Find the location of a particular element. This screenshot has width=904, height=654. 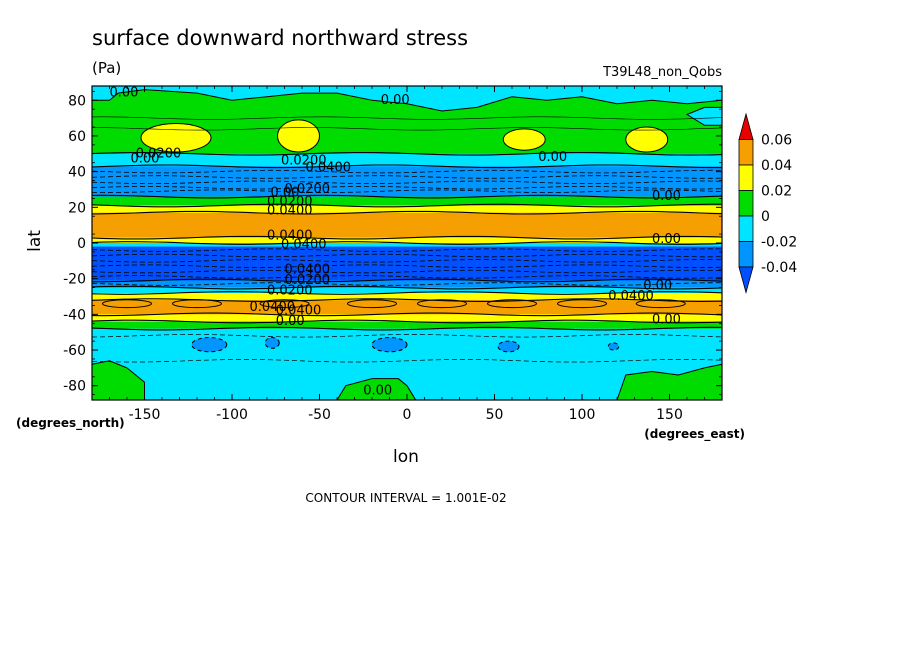

colorbar-label: -0.04 is located at coordinates (779, 268).